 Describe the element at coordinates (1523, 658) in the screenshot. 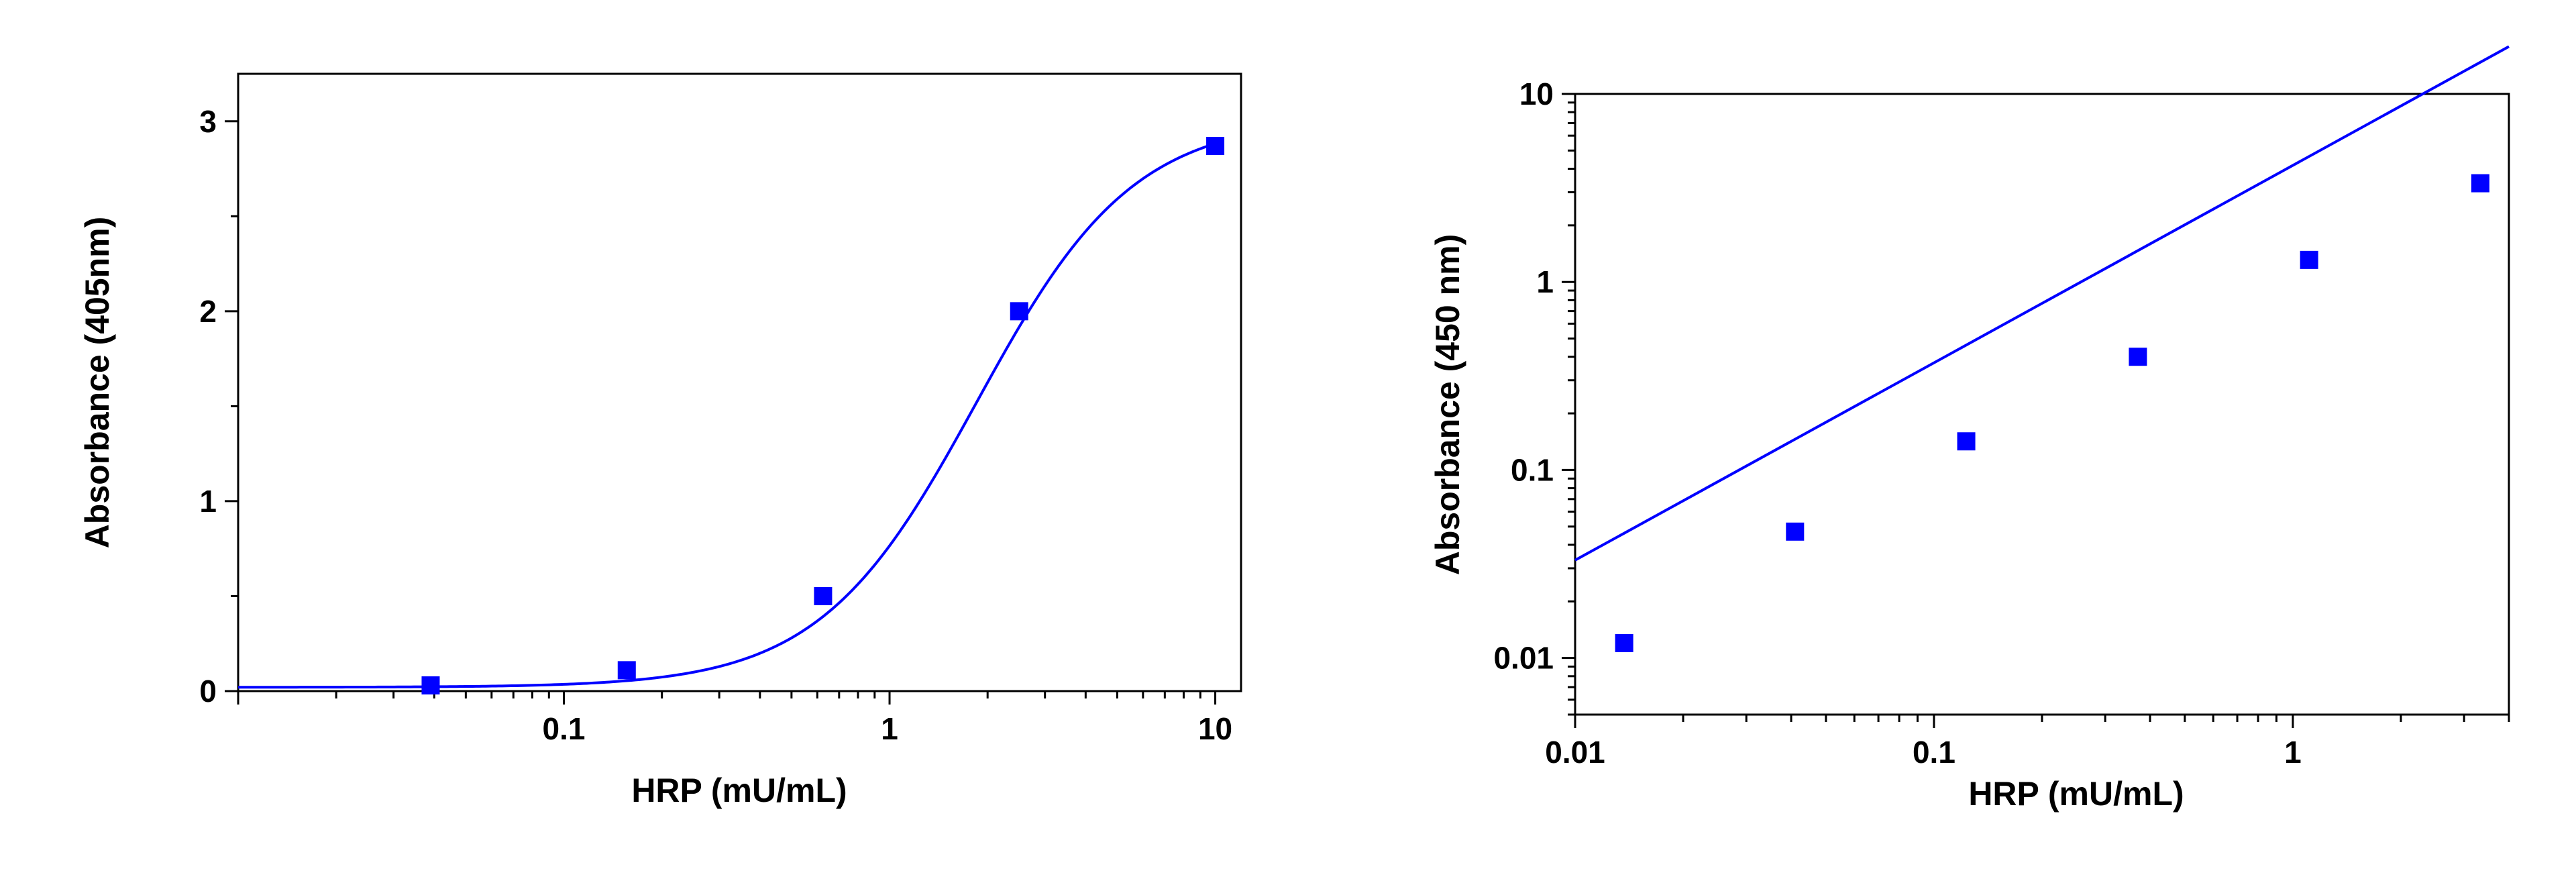

I see `y-tick-label: 0.01` at that location.